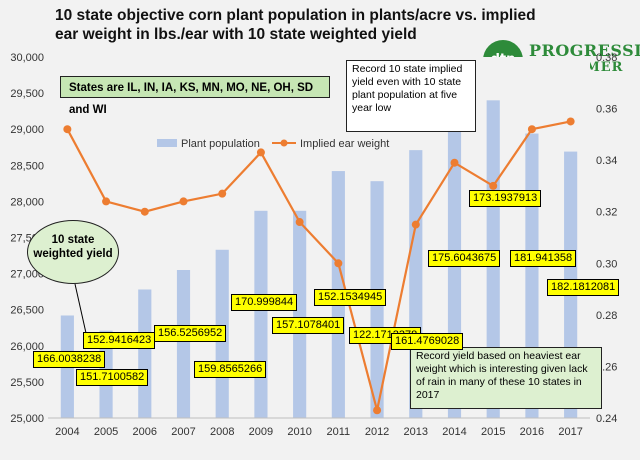 Image resolution: width=640 pixels, height=460 pixels. I want to click on x-tick-label: 2014, so click(454, 432).